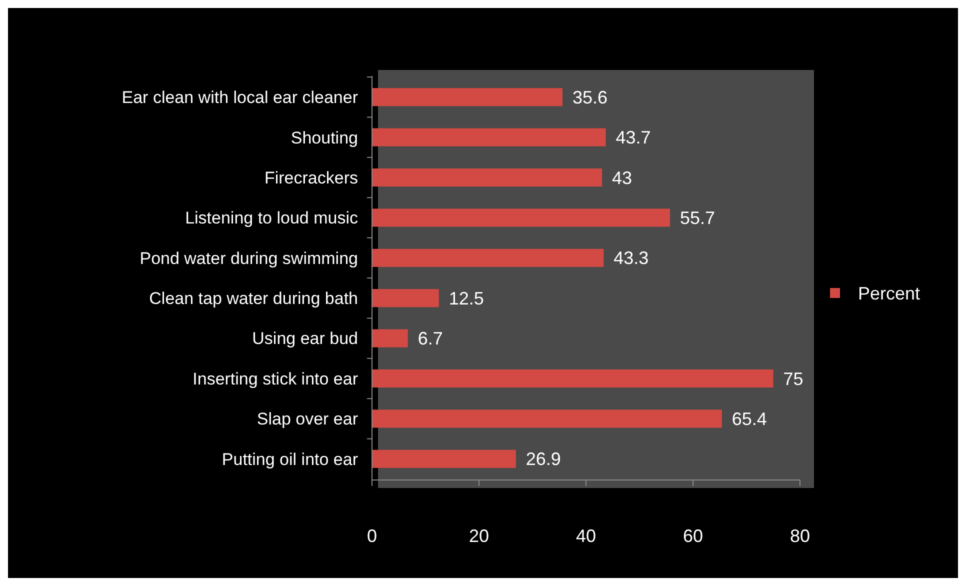  Describe the element at coordinates (249, 258) in the screenshot. I see `y-tick-label: Pond water during swimming` at that location.